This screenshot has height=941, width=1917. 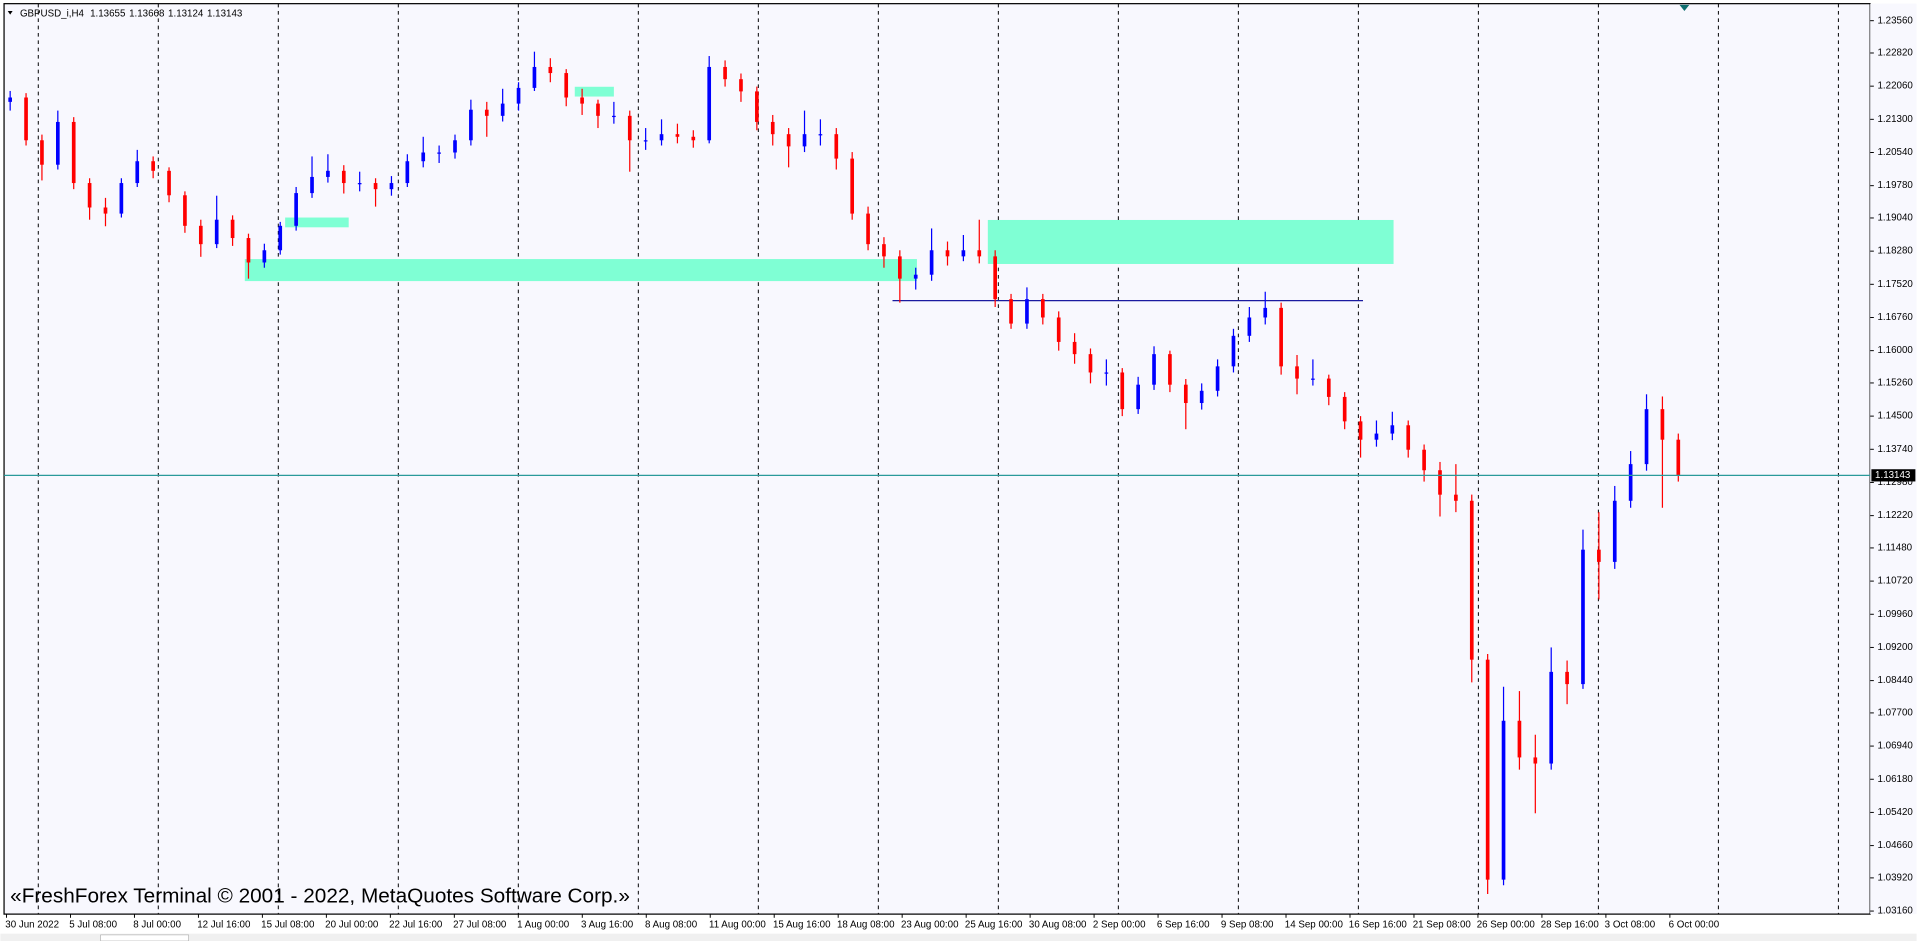 What do you see at coordinates (802, 925) in the screenshot?
I see `x-tick-label: 15 Aug 16:00` at bounding box center [802, 925].